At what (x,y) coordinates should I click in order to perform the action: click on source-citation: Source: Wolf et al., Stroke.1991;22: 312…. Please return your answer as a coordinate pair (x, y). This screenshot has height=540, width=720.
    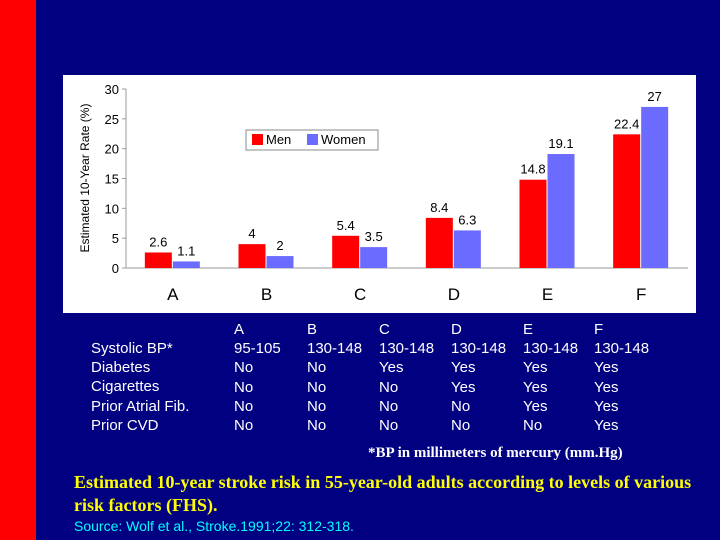
    Looking at the image, I should click on (214, 526).